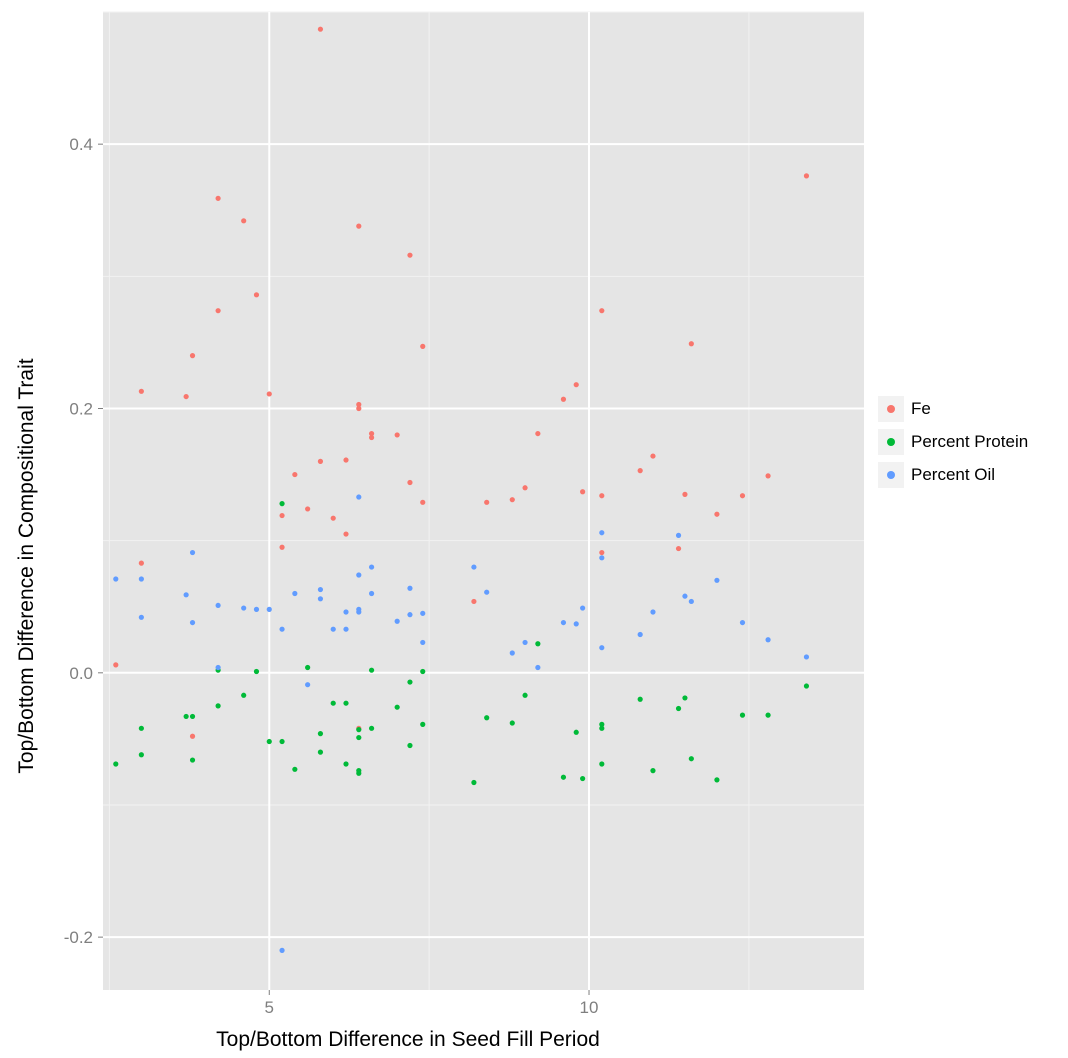  What do you see at coordinates (589, 1007) in the screenshot?
I see `x-tick-label: 10` at bounding box center [589, 1007].